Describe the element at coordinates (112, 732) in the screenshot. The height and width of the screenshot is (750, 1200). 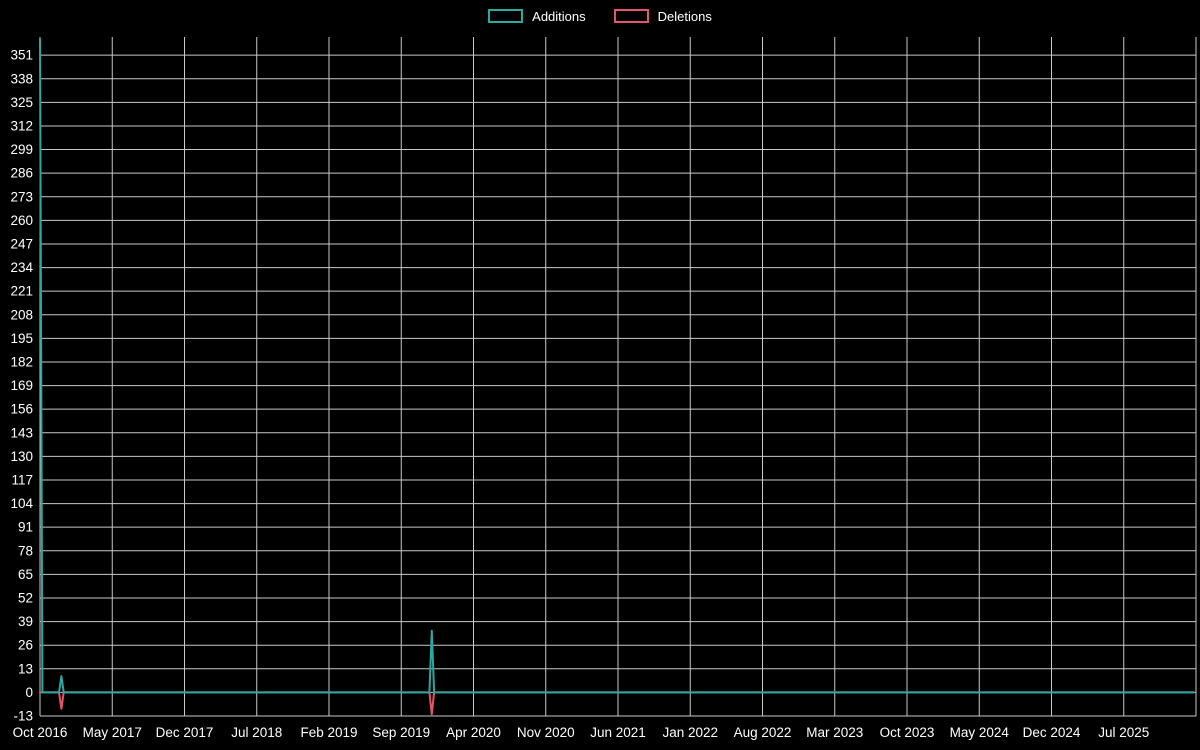
I see `x-axis-label: May 2017` at that location.